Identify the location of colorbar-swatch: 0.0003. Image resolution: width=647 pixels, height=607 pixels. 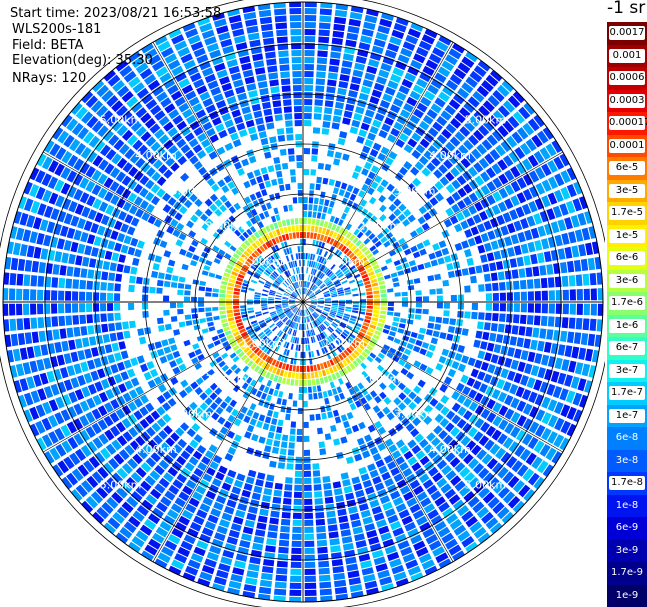
(627, 100).